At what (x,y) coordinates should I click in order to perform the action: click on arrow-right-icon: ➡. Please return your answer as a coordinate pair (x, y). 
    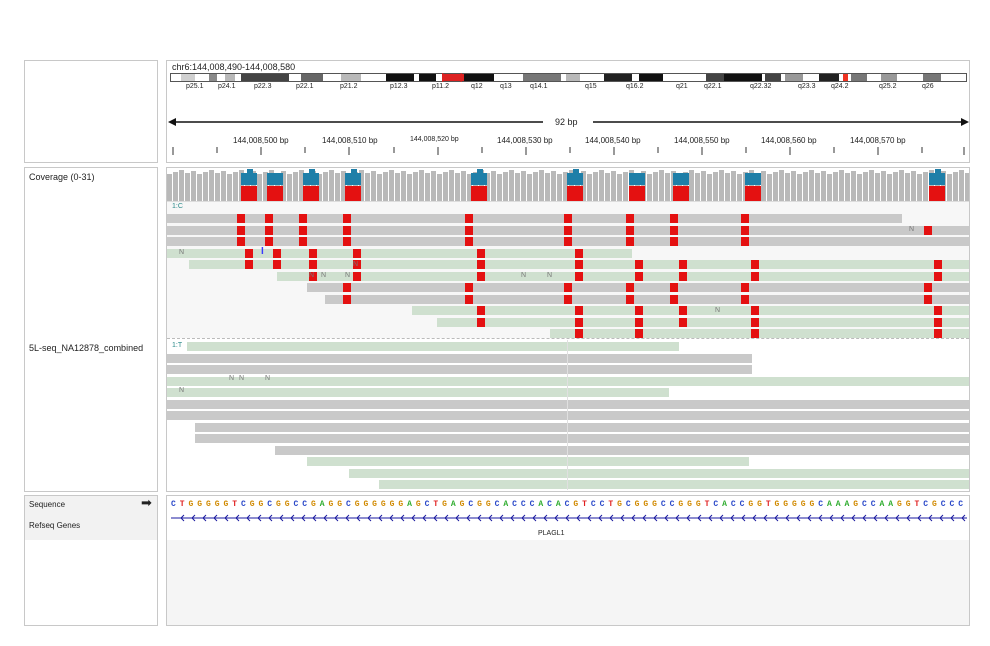
    Looking at the image, I should click on (146, 502).